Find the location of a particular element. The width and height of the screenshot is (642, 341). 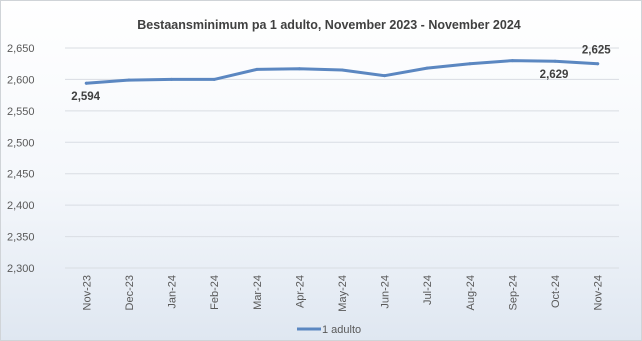

y-tick-label: 2,300 is located at coordinates (21, 269).